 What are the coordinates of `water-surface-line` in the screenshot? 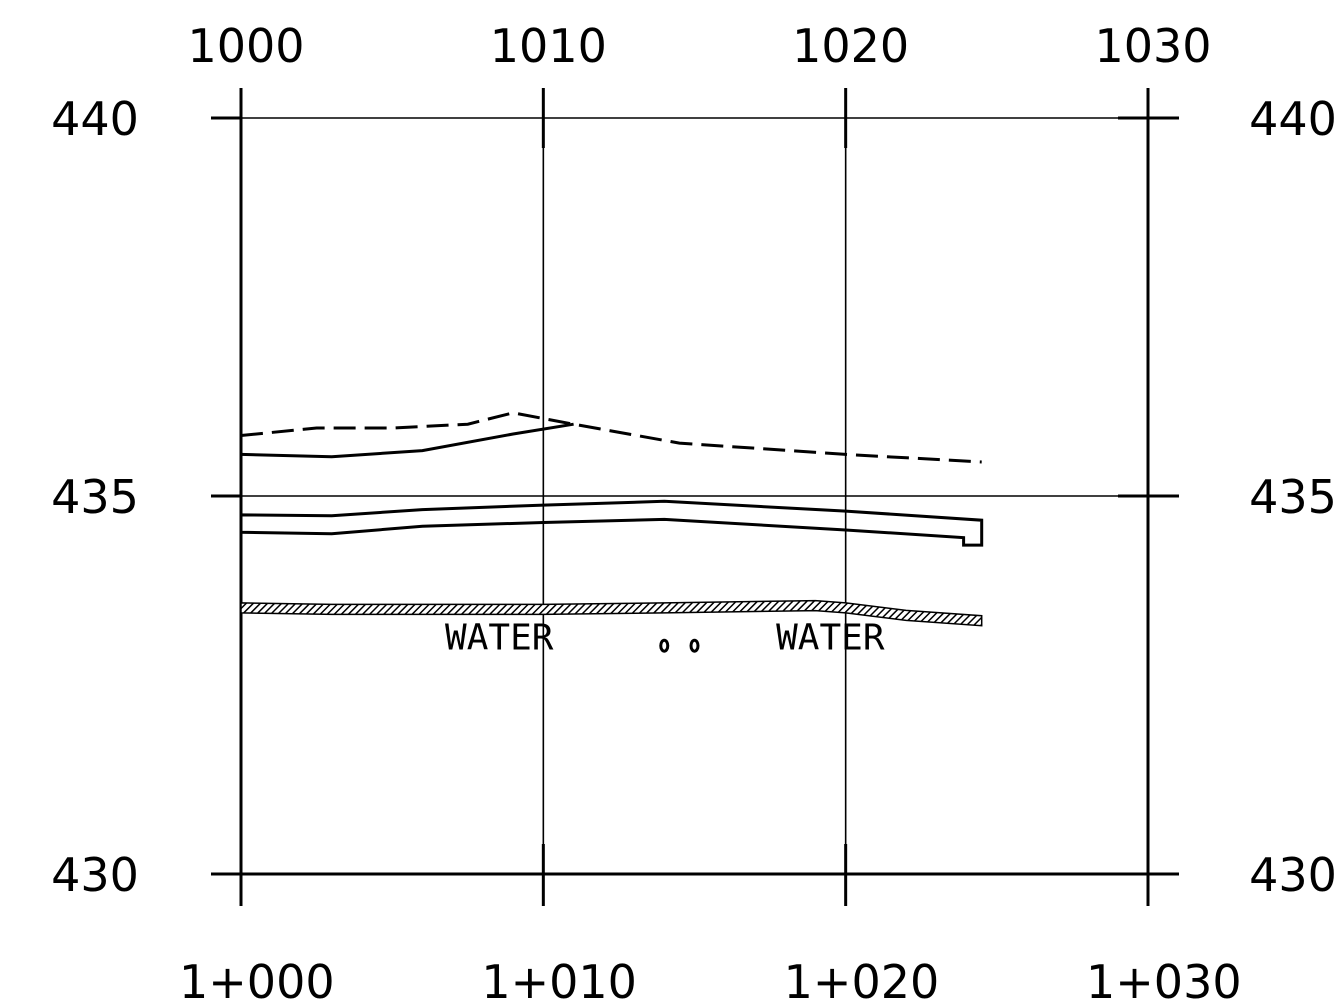 It's located at (611, 613).